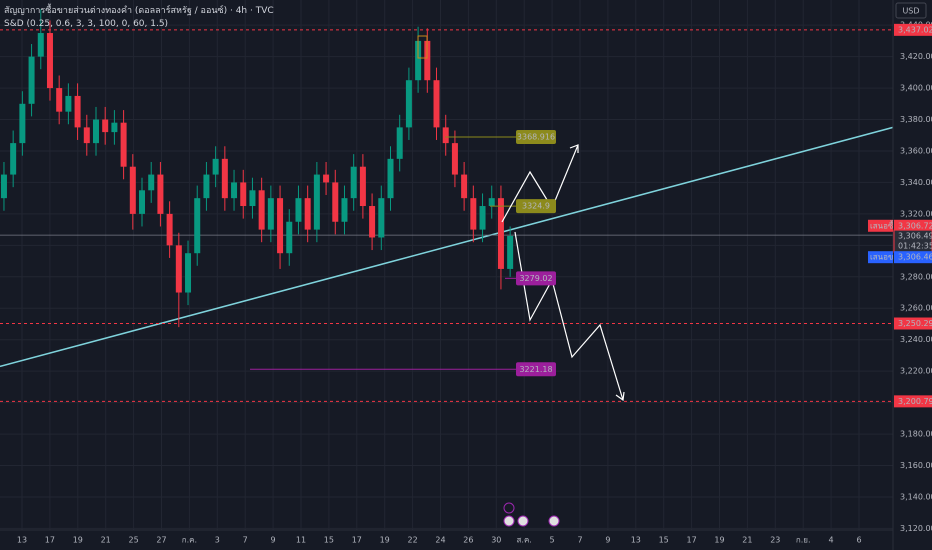 Image resolution: width=932 pixels, height=550 pixels. What do you see at coordinates (916, 88) in the screenshot?
I see `y-tick-label: 3,400.000` at bounding box center [916, 88].